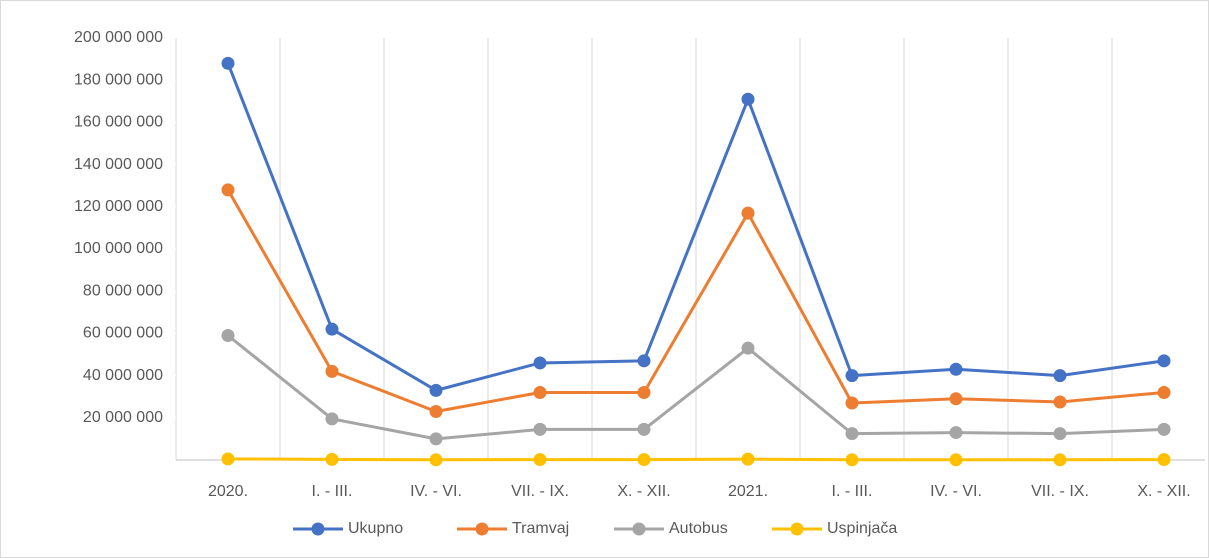 The height and width of the screenshot is (558, 1209). I want to click on y-tick-label: 60 000 000, so click(123, 333).